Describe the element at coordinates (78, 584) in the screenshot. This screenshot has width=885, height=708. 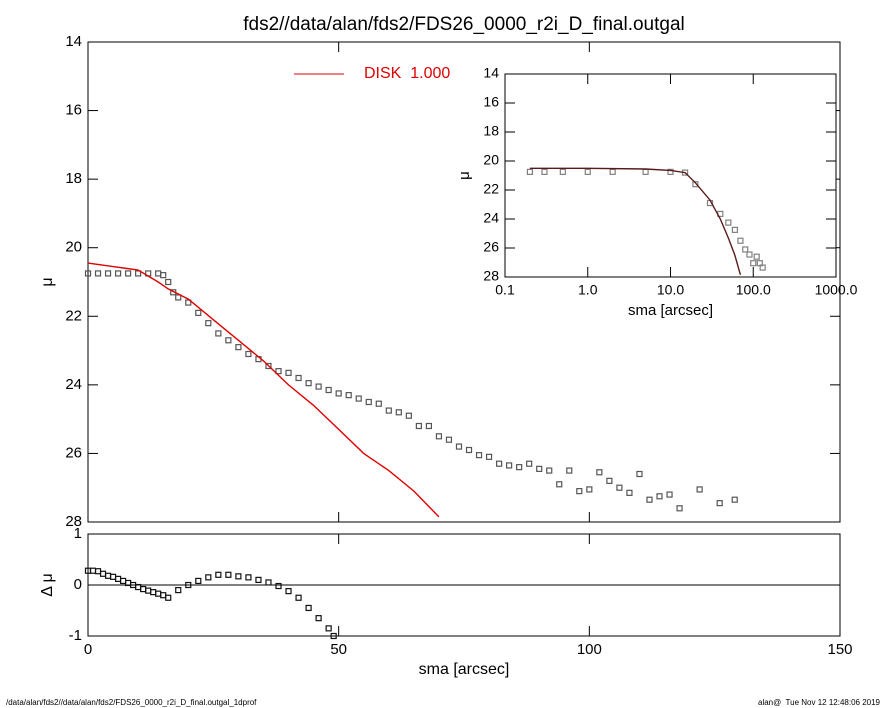
I see `y-tick-label: 0` at that location.